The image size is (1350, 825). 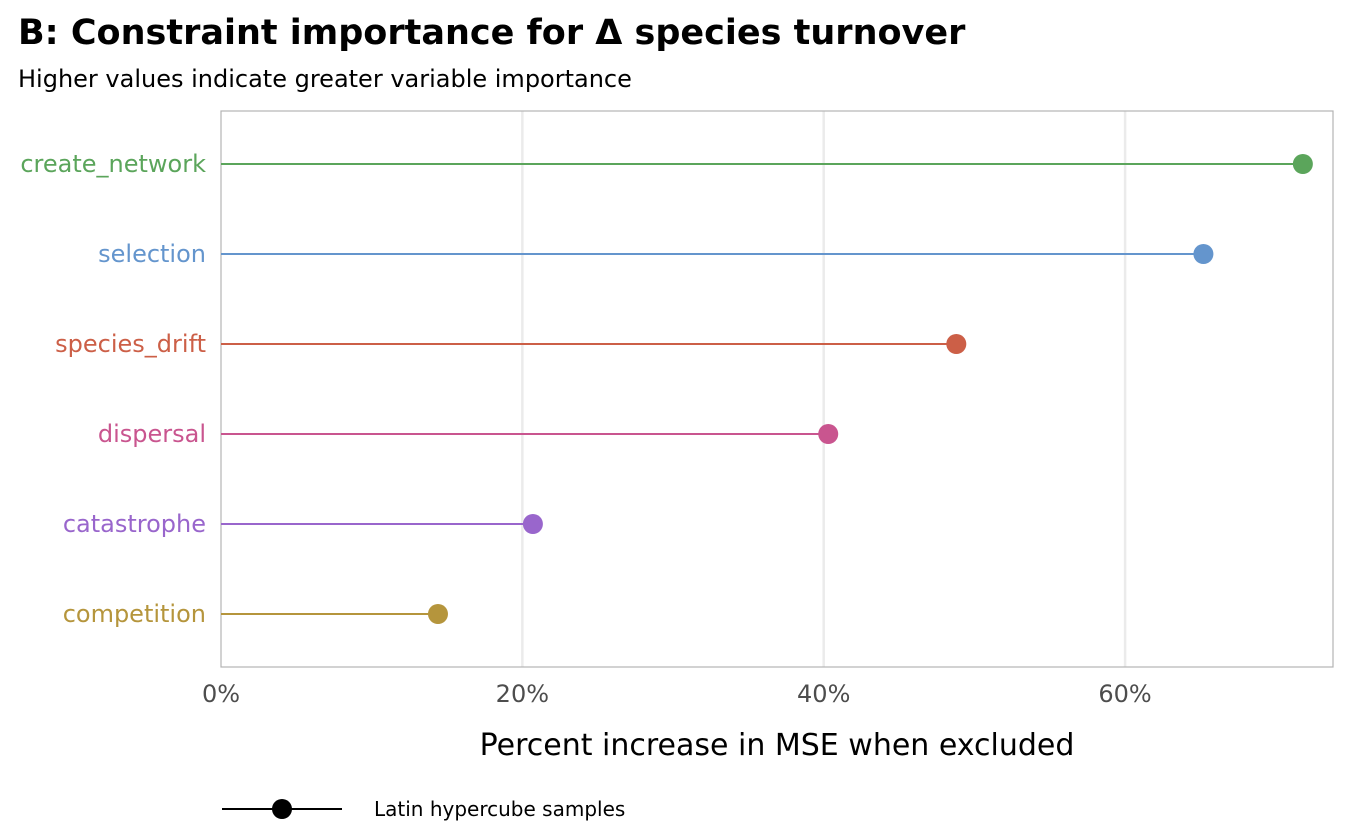 I want to click on x-tick-label: 20%, so click(x=522, y=694).